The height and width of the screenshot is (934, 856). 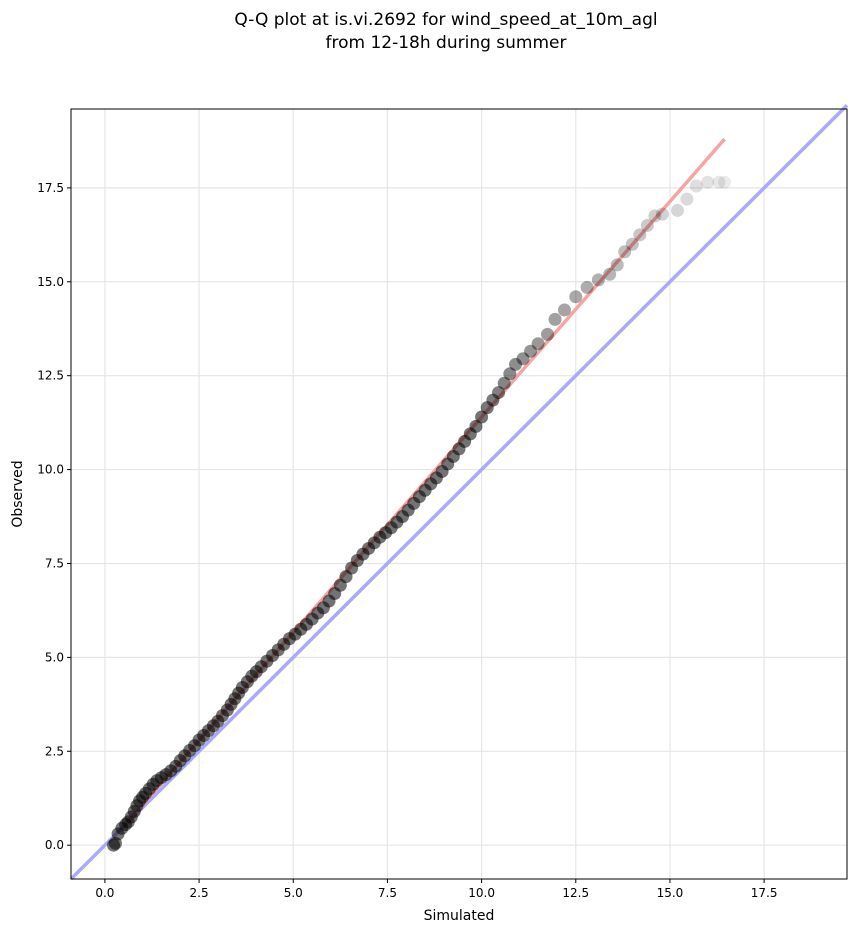 What do you see at coordinates (446, 43) in the screenshot?
I see `chart-title-line2: from 12-18h during summer` at bounding box center [446, 43].